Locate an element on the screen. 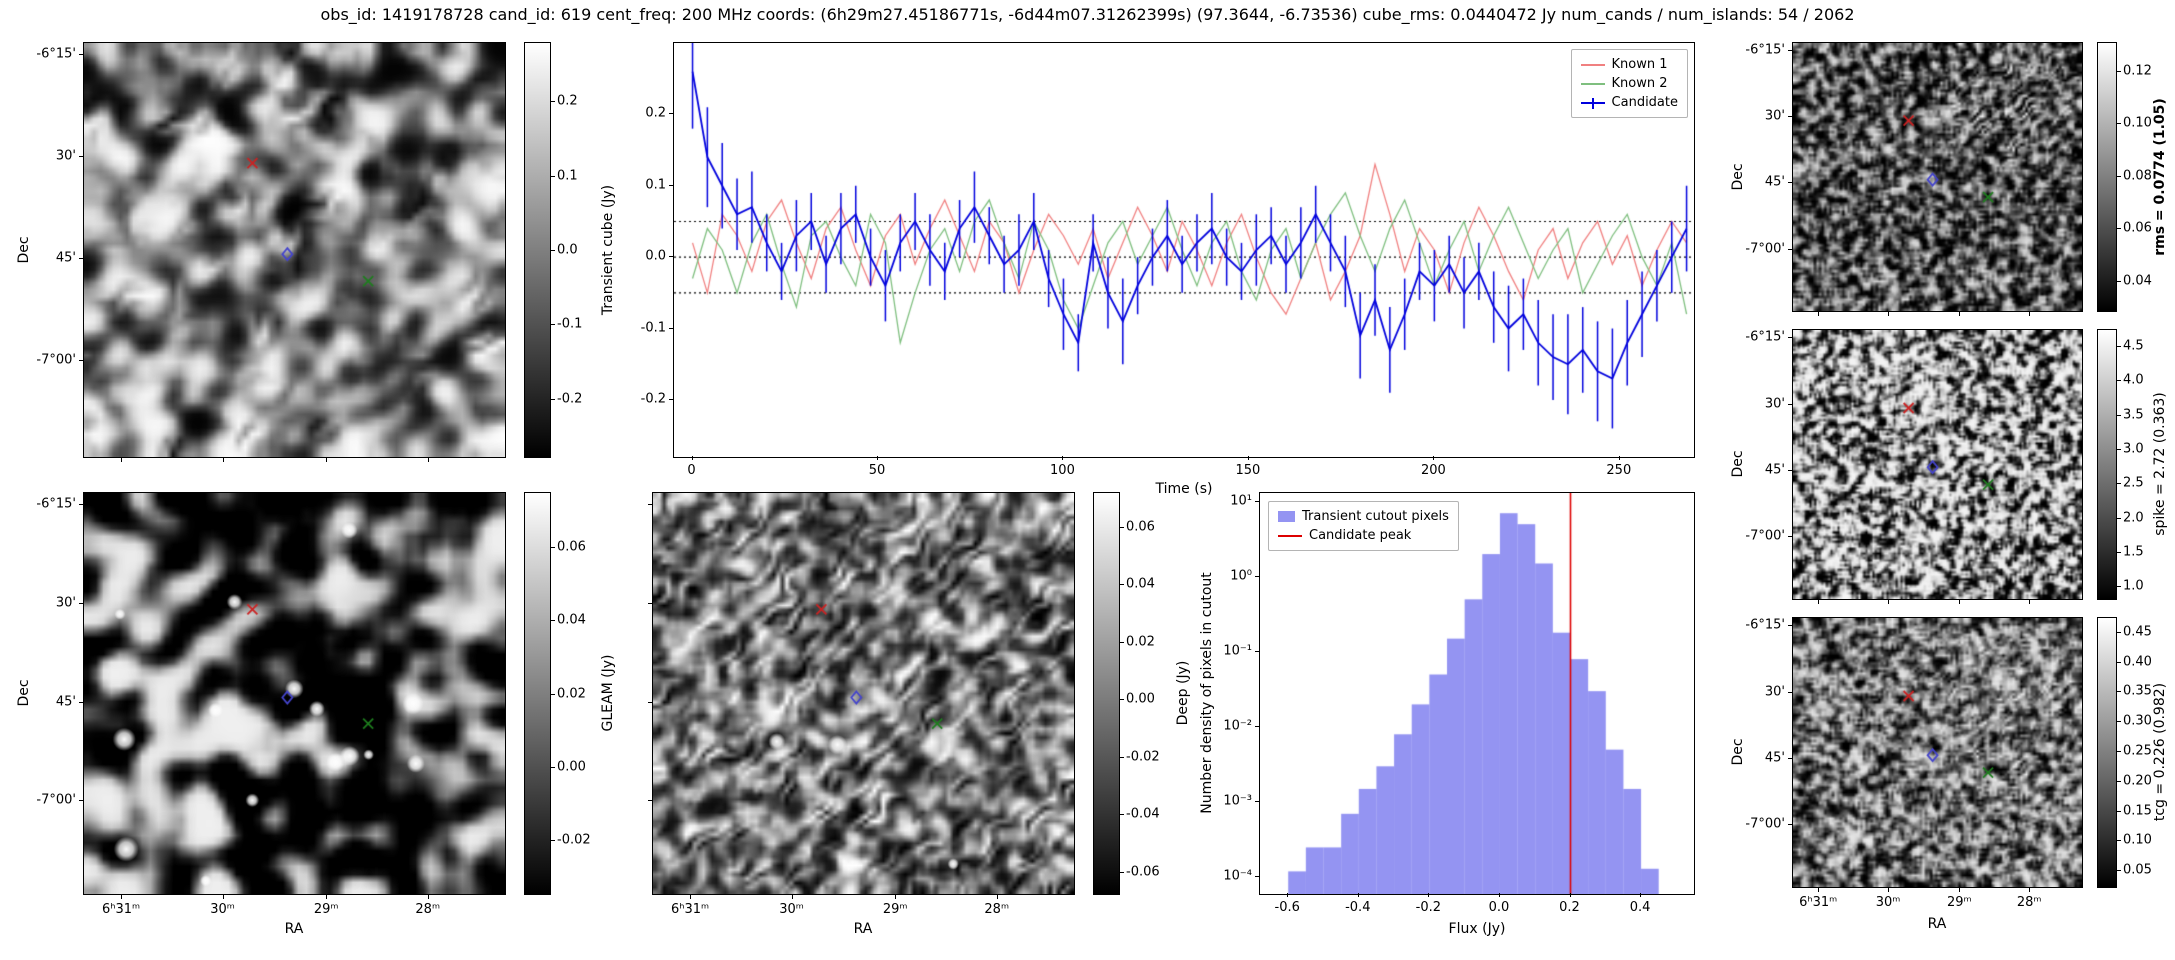 The image size is (2175, 960). rms-cutout-image is located at coordinates (1937, 177).